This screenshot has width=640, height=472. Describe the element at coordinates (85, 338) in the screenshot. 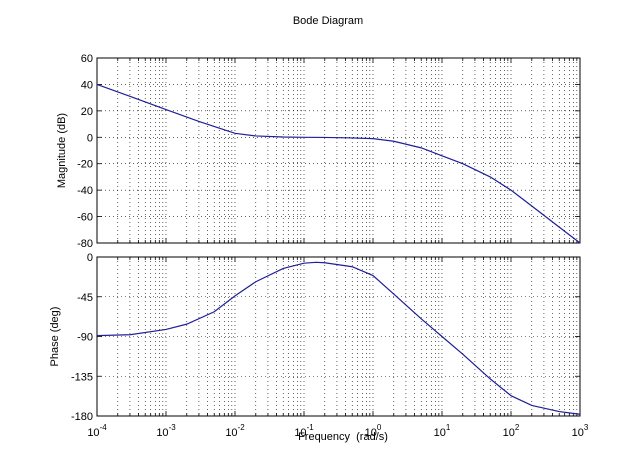

I see `phase-y-tick-label: -90` at that location.